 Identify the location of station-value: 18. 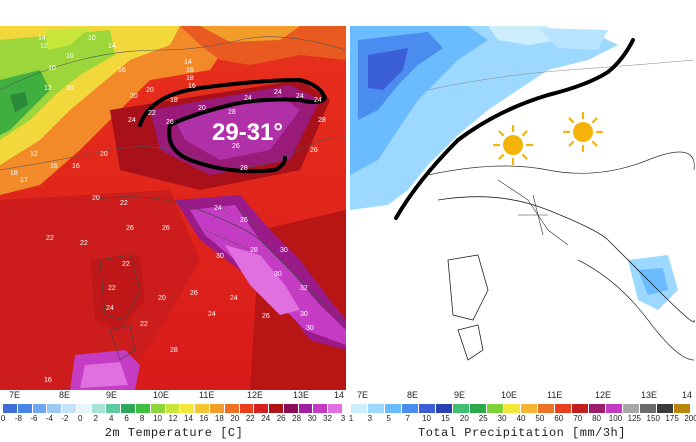
(190, 78).